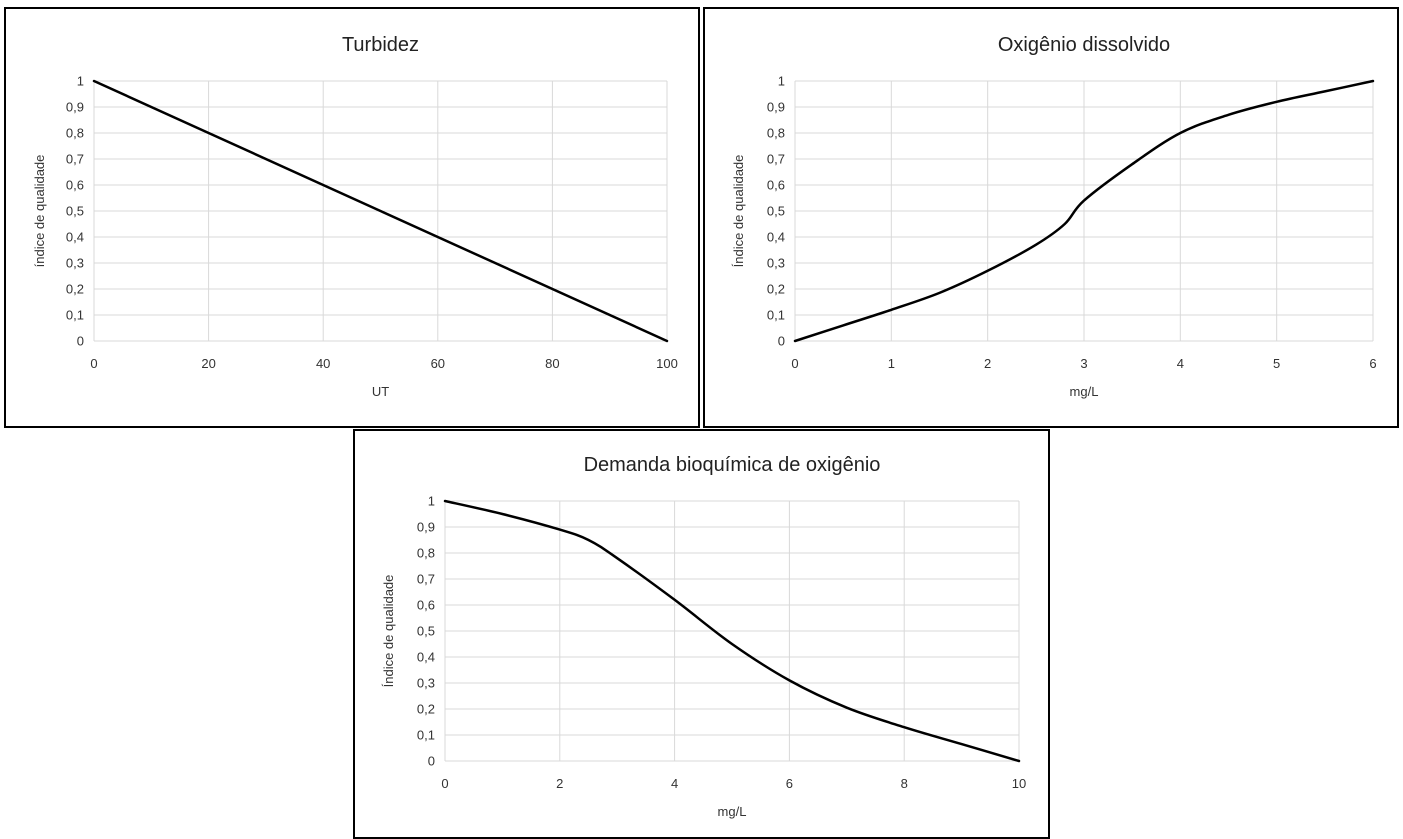 The height and width of the screenshot is (839, 1403). I want to click on chart-title: Turbidez, so click(380, 45).